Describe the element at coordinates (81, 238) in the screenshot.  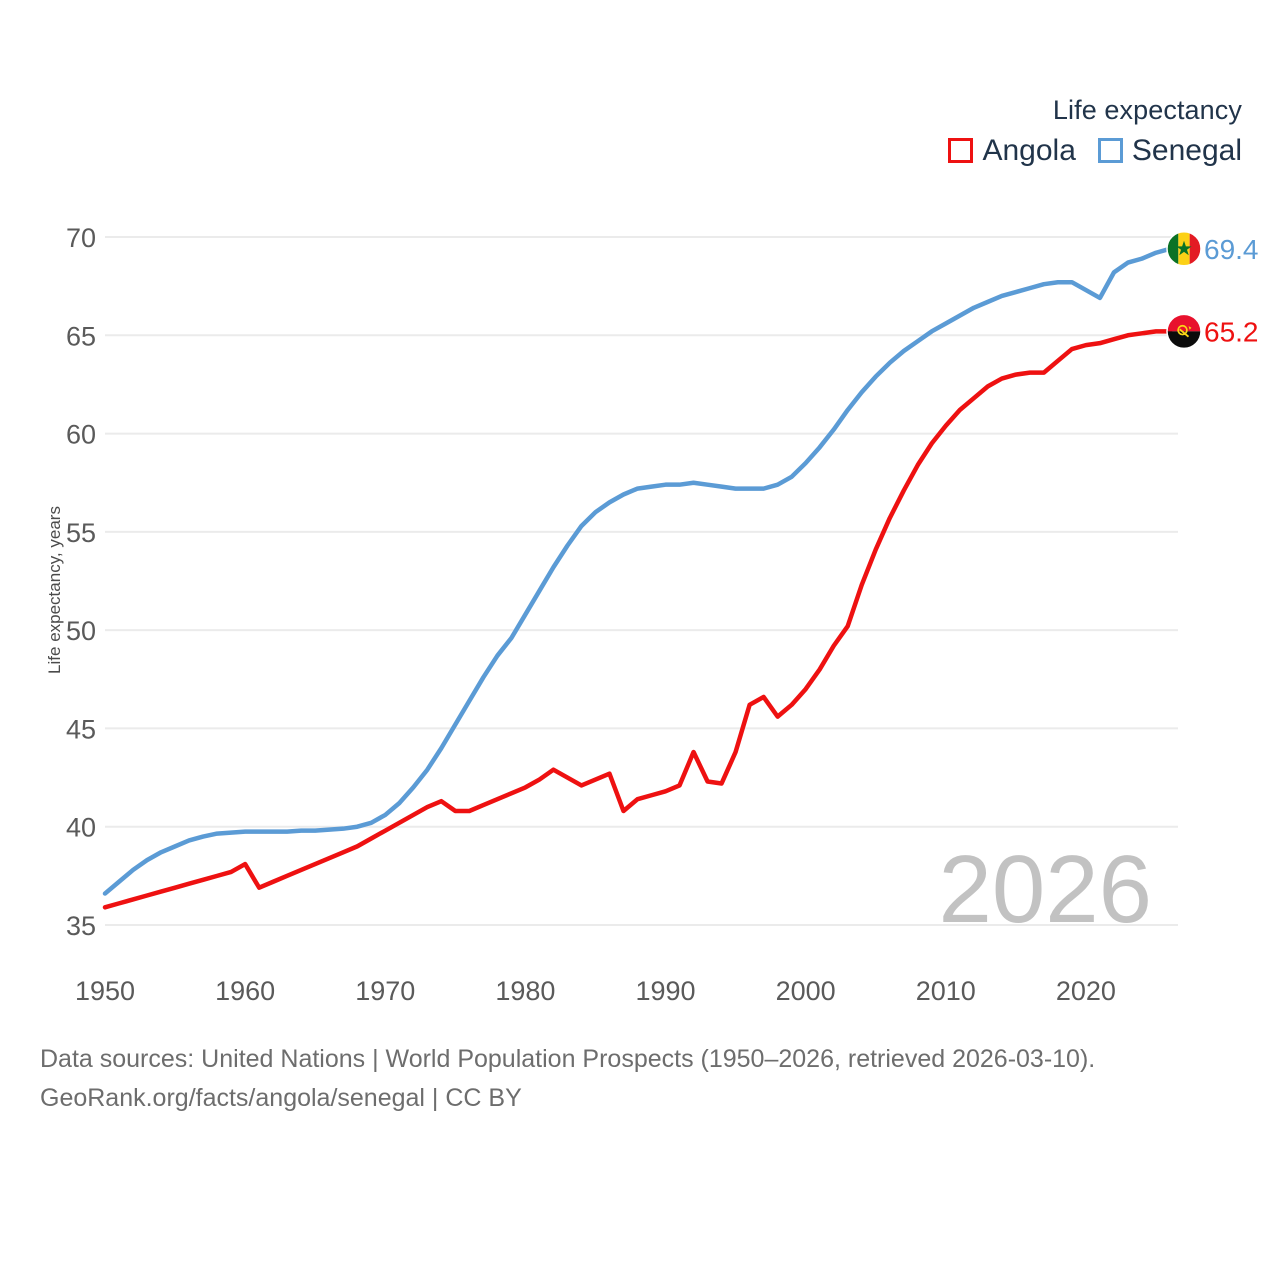
I see `y-tick-label: 70` at that location.